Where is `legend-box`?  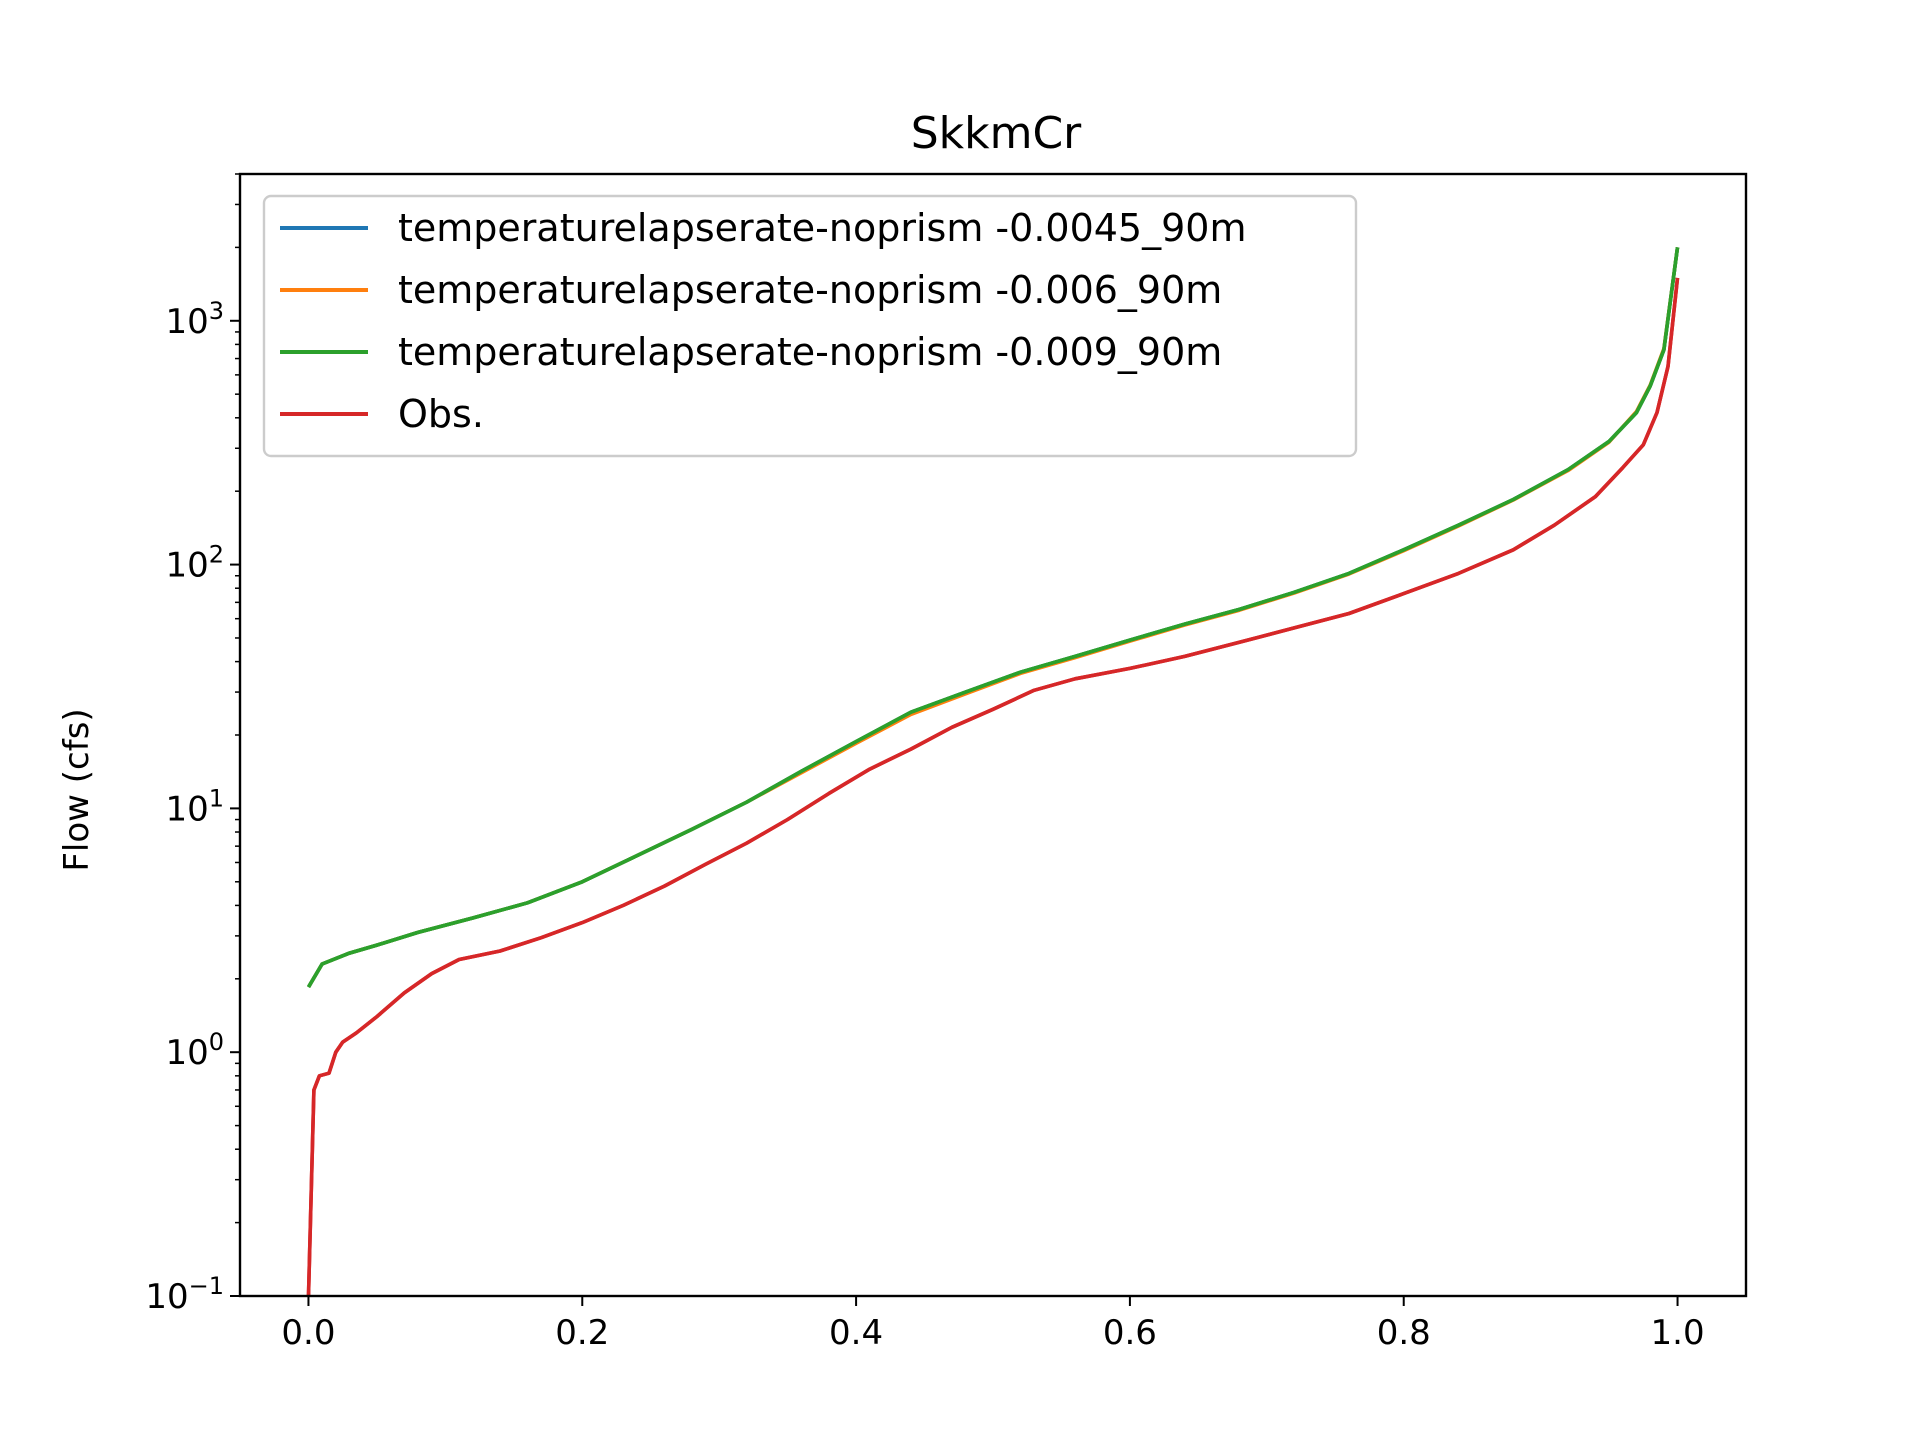 legend-box is located at coordinates (810, 326).